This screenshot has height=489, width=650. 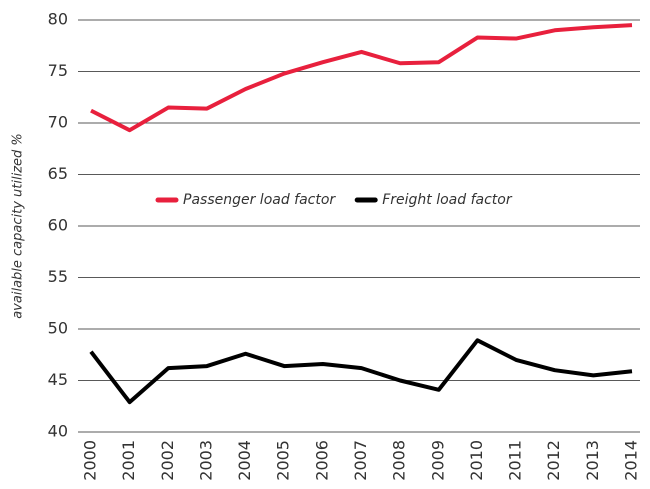 I want to click on y-tick-label: 45, so click(x=58, y=379).